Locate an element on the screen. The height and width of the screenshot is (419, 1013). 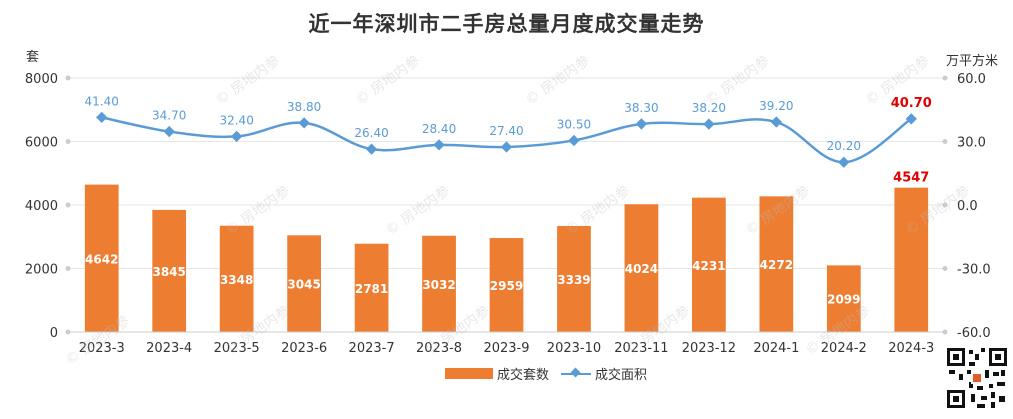
line-data-label: 20.20 is located at coordinates (844, 146).